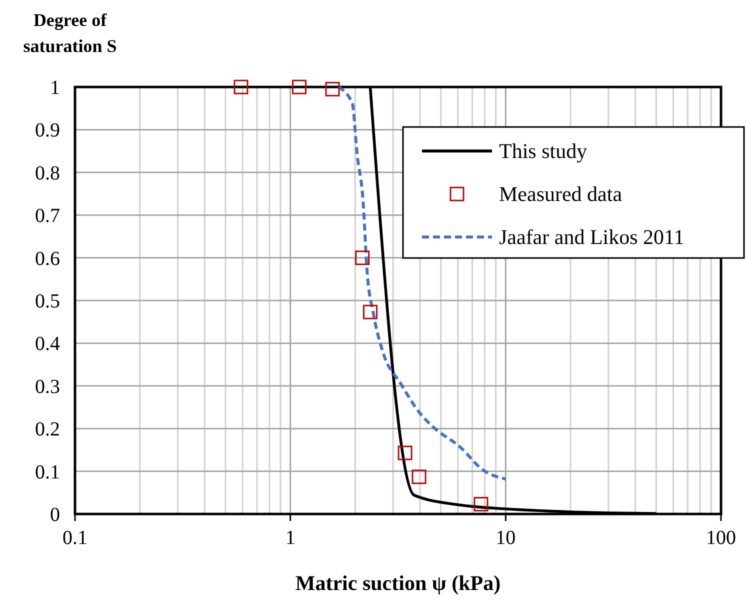  What do you see at coordinates (47, 387) in the screenshot?
I see `y-tick-label: 0.3` at bounding box center [47, 387].